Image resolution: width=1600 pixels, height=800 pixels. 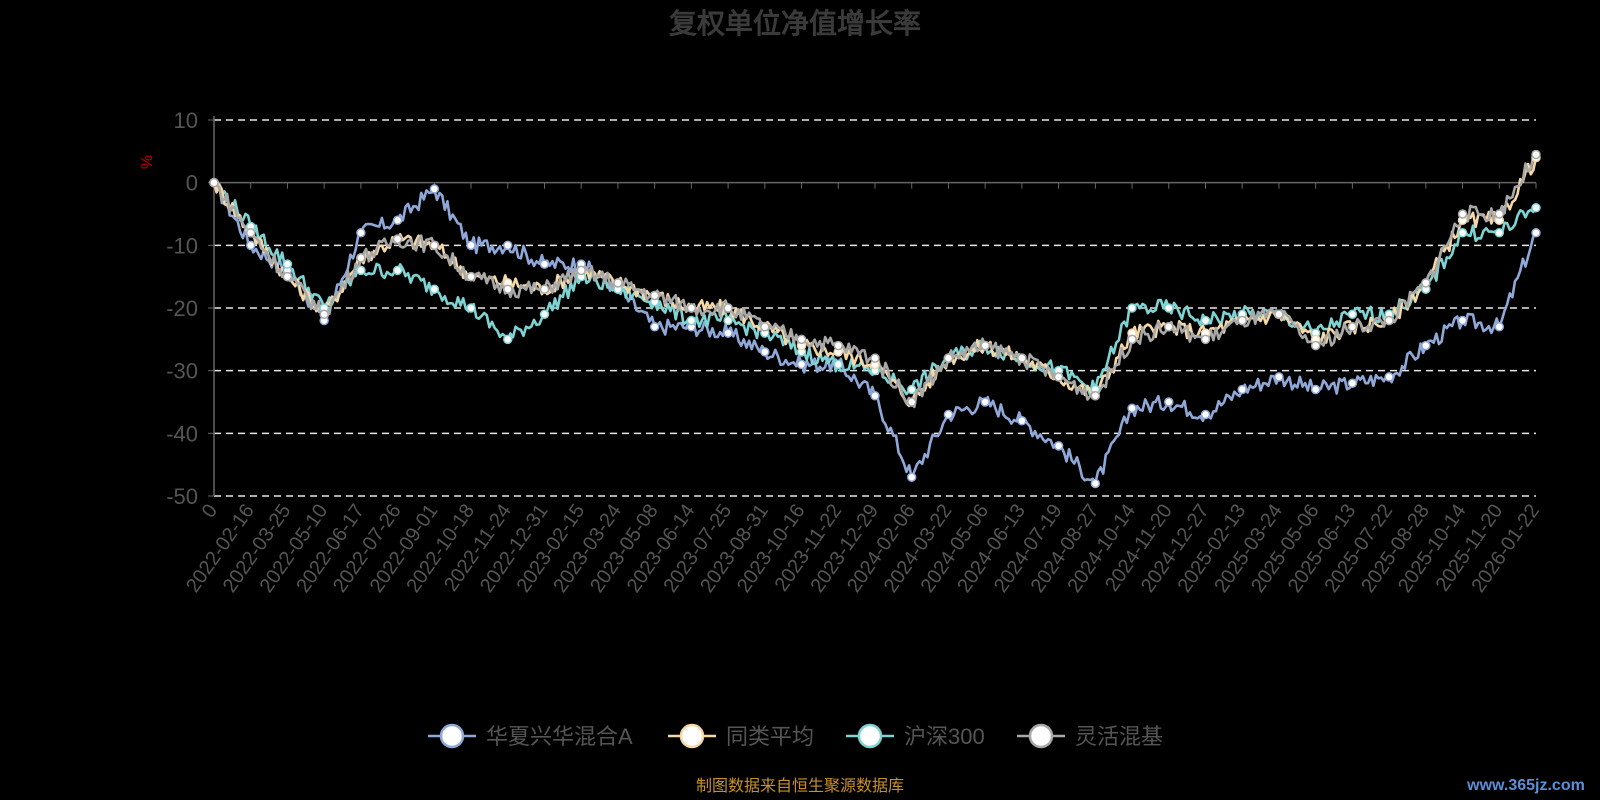 I want to click on legend-label: 华夏兴华混合A, so click(x=559, y=736).